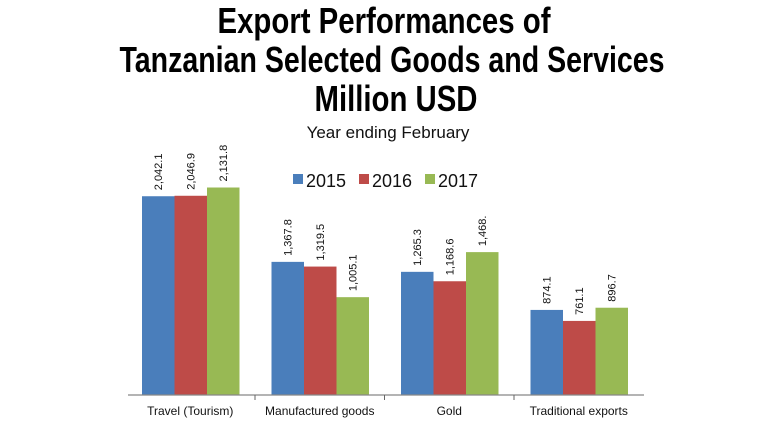  I want to click on category-label: Manufactured goods, so click(319, 411).